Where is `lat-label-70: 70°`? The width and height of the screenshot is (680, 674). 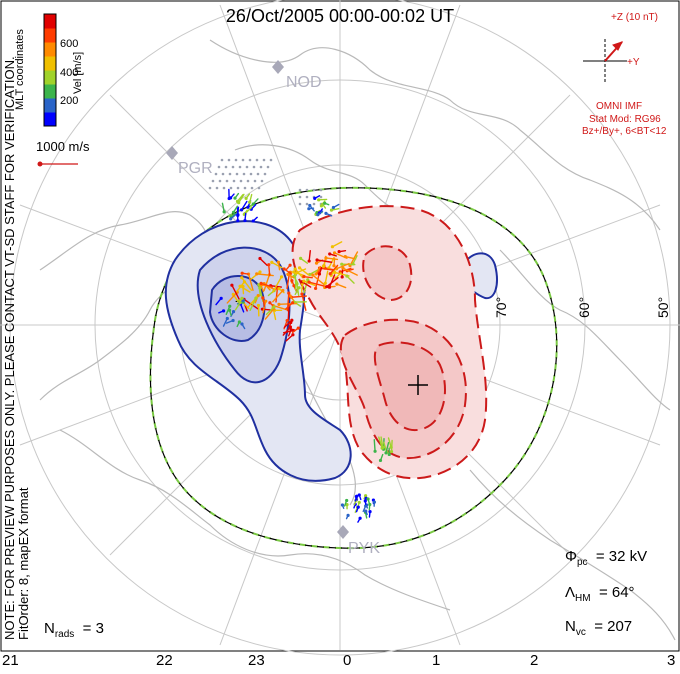
lat-label-70: 70° is located at coordinates (501, 307).